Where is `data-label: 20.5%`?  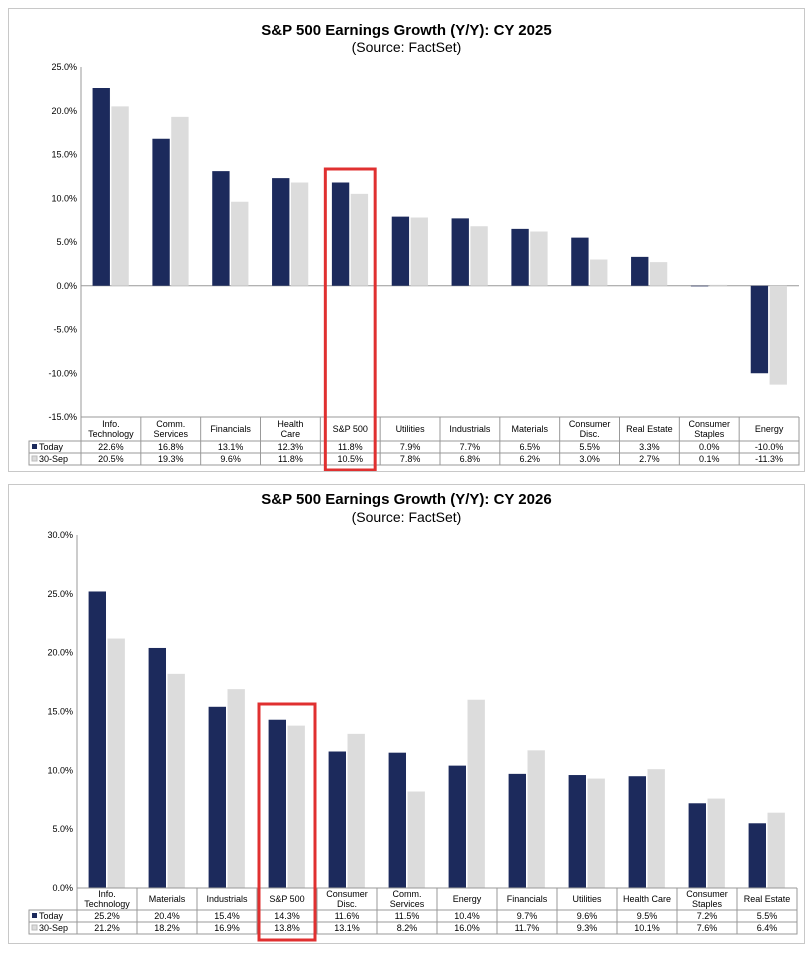 data-label: 20.5% is located at coordinates (111, 459).